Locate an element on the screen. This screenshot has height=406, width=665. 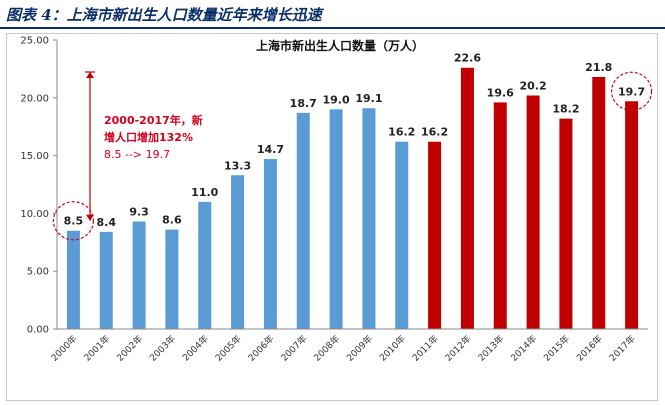
arrow-head-down is located at coordinates (90, 217).